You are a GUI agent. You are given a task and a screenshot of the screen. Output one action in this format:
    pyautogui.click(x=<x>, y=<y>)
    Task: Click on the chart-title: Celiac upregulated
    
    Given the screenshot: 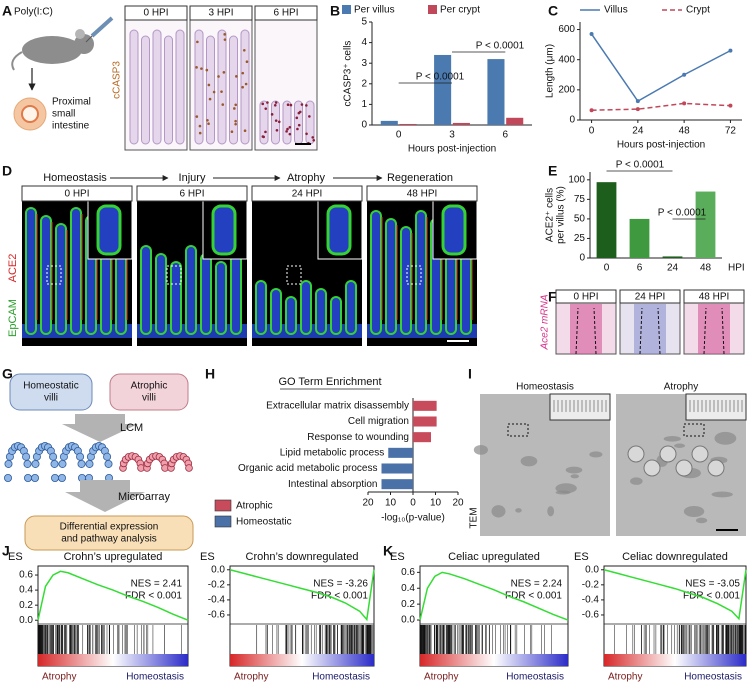 What is the action you would take?
    pyautogui.click(x=494, y=557)
    